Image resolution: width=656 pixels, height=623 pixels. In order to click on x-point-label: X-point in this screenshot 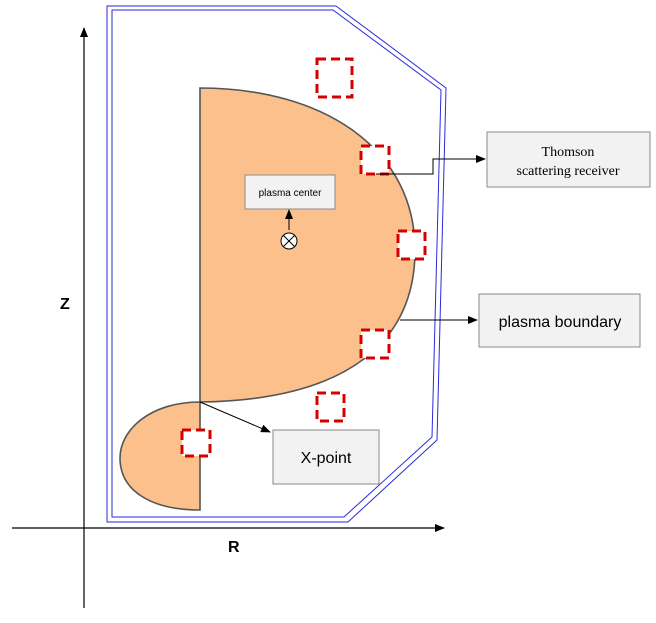, I will do `click(326, 458)`.